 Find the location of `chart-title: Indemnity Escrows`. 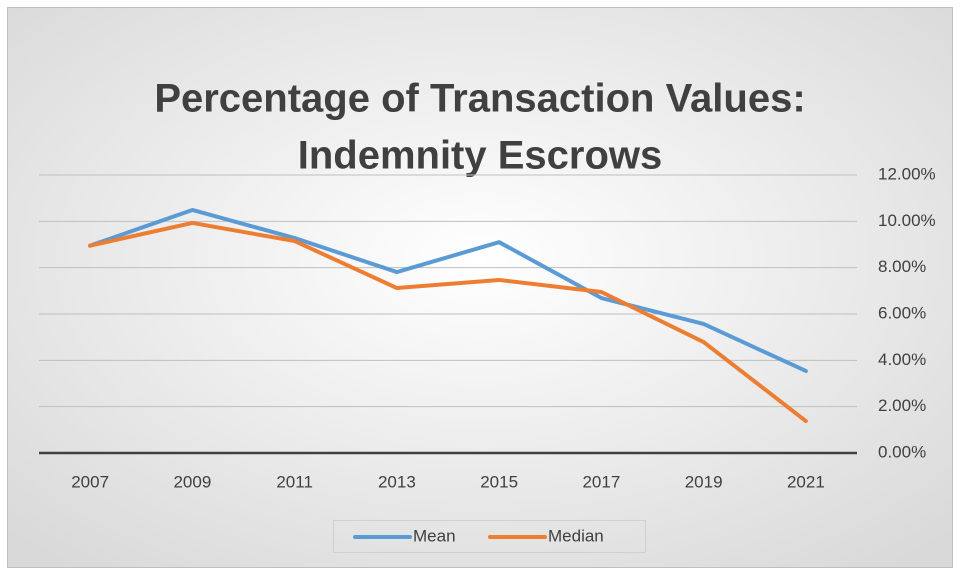

chart-title: Indemnity Escrows is located at coordinates (480, 156).